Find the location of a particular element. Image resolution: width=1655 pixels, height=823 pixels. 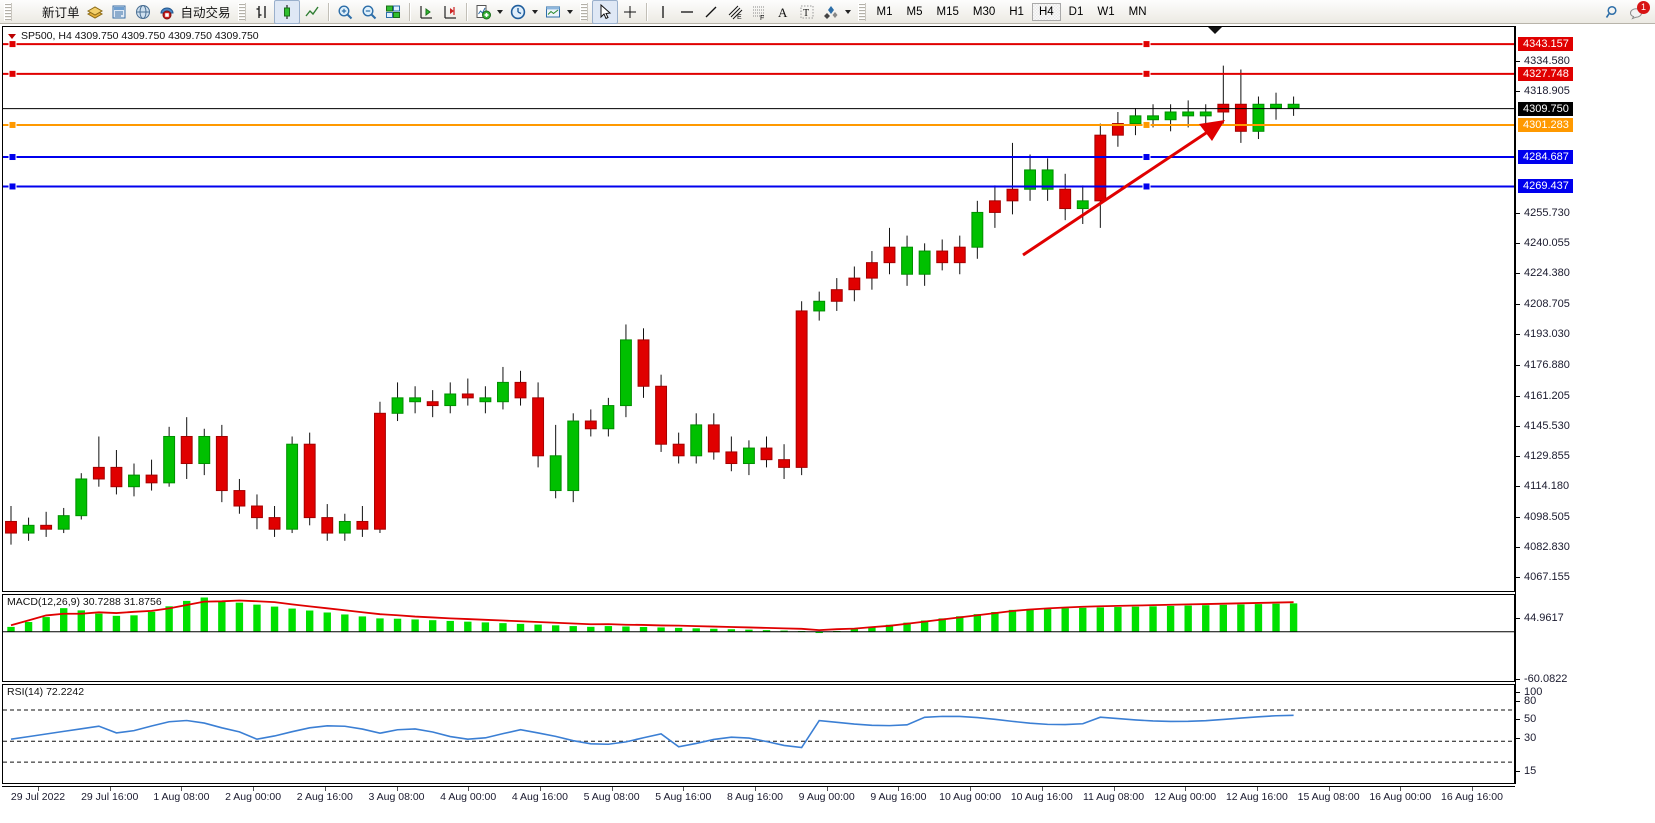

notification-badge: 1 is located at coordinates (1643, 7).